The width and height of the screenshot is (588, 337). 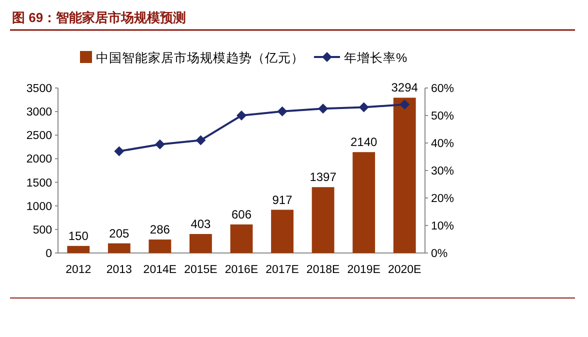 I want to click on x-tick-label: 2012, so click(x=79, y=270).